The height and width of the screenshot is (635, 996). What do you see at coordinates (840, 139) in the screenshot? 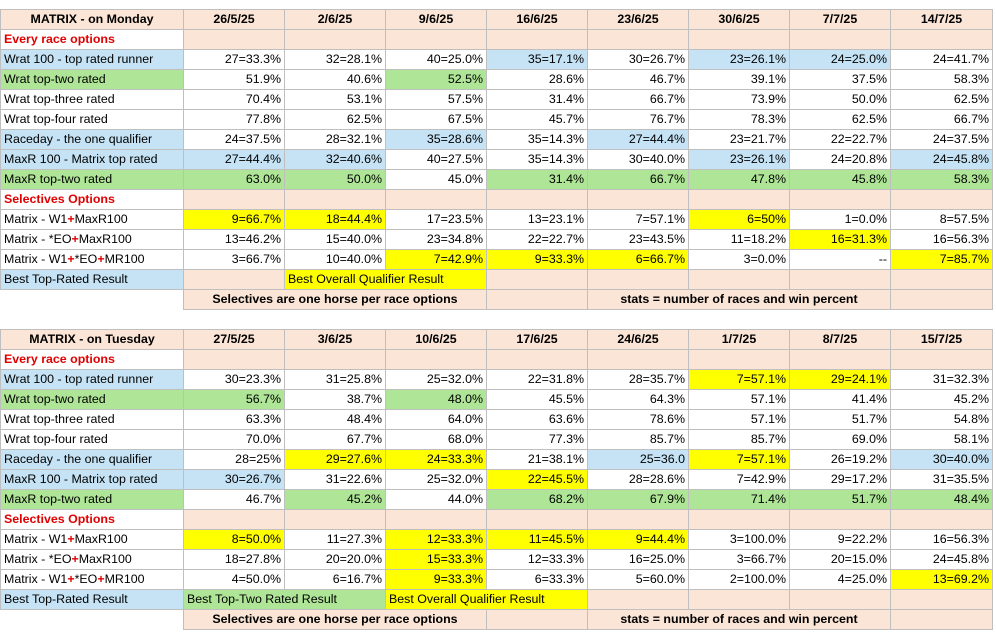
I see `table-cell: 22=22.7%` at bounding box center [840, 139].